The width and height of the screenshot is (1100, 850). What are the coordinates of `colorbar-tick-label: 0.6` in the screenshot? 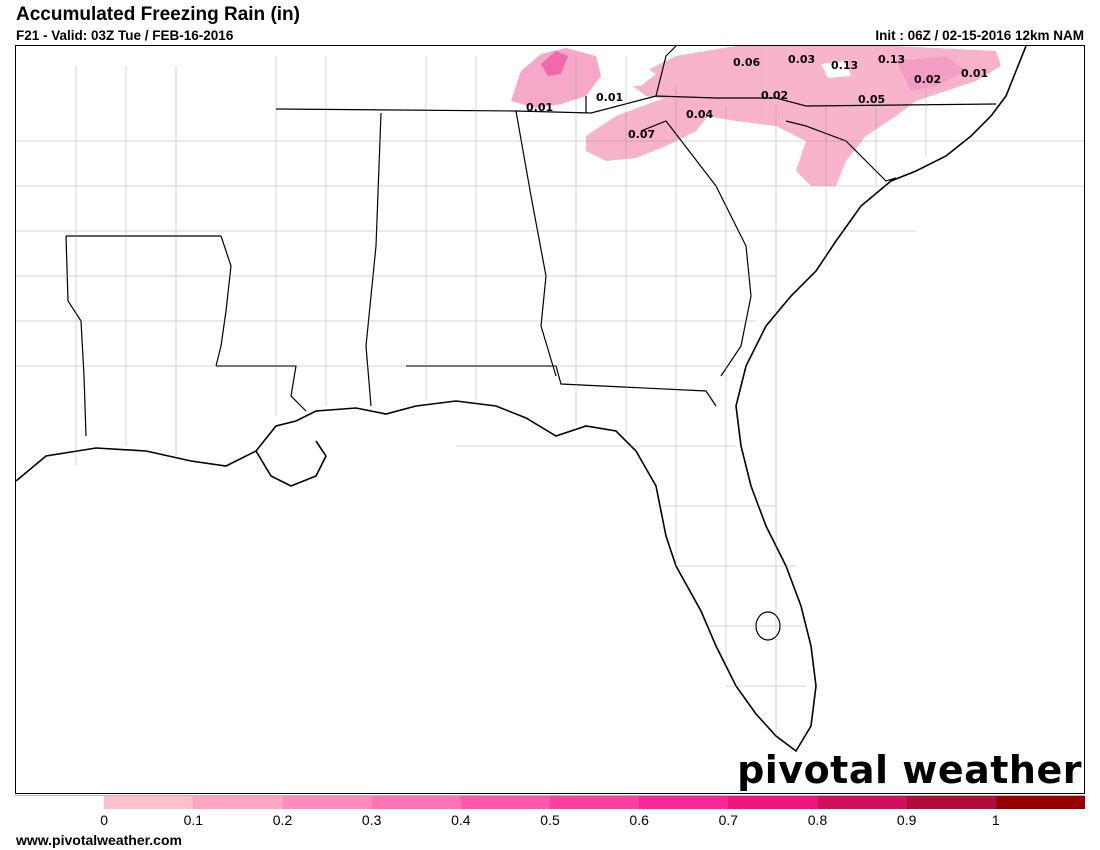 It's located at (639, 820).